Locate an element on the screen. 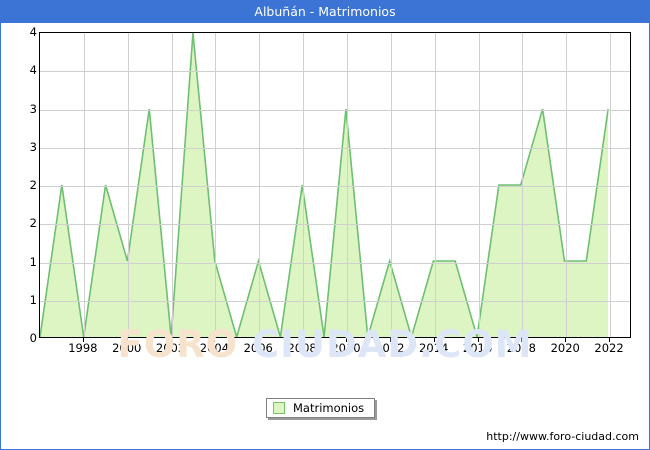 Image resolution: width=650 pixels, height=450 pixels. legend-swatch-matrimonios is located at coordinates (279, 408).